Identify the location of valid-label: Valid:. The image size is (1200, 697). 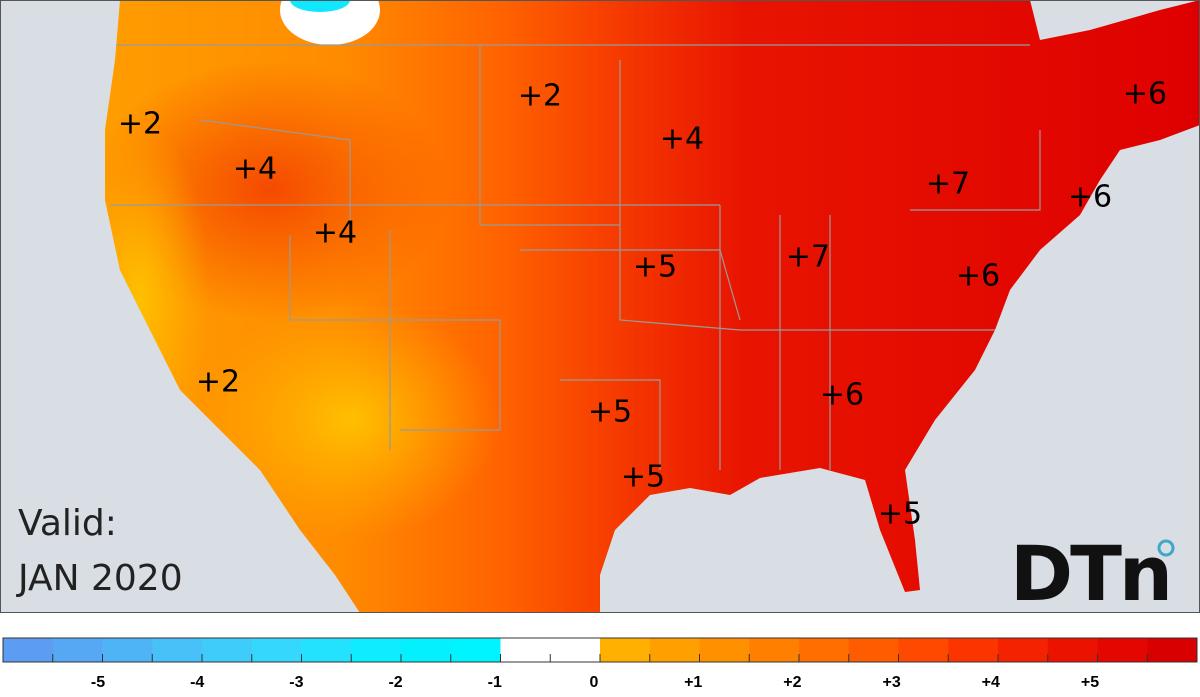
(67, 523).